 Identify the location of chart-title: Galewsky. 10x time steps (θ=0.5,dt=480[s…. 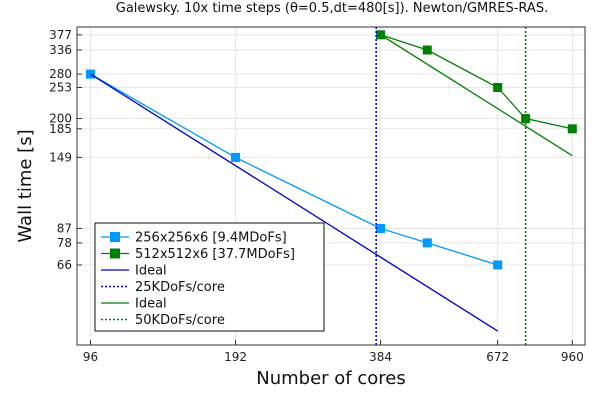
(332, 8).